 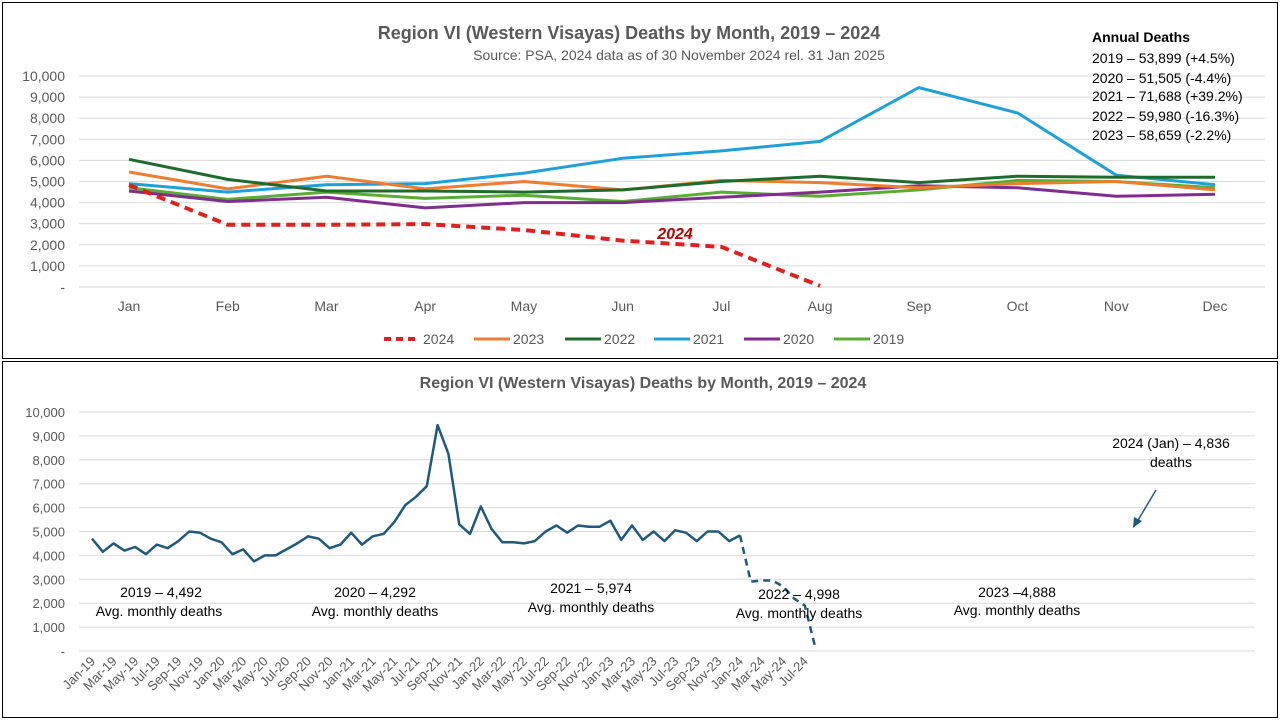 I want to click on legend-label-2021: 2021, so click(x=708, y=339).